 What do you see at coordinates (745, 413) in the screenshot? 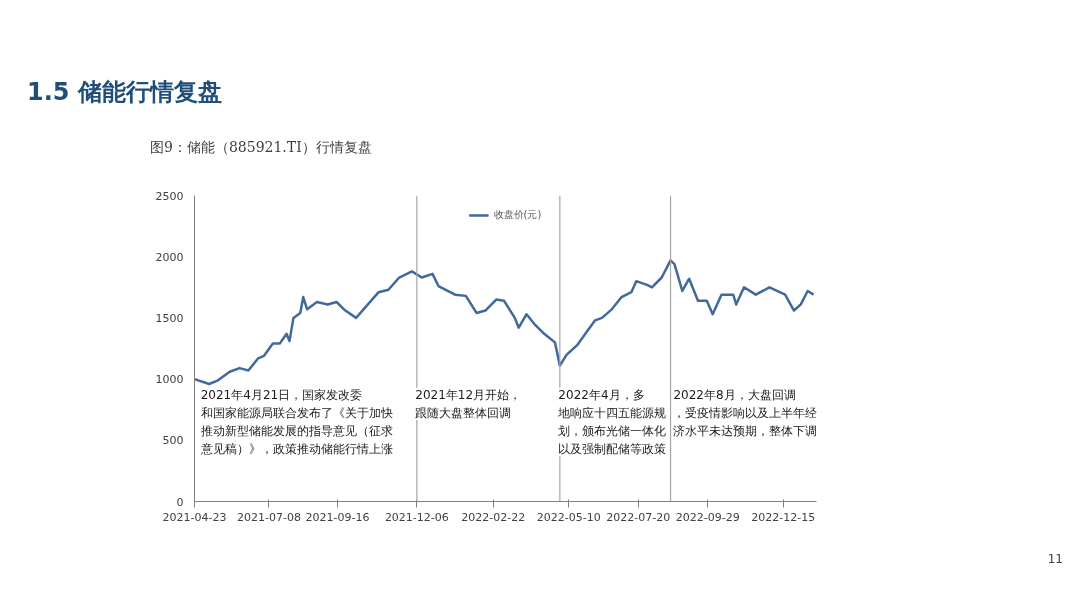
I see `annotation: 2022年8月，大盘回调，受疫情影响以及上半年经济水平未达预期，整体下调` at bounding box center [745, 413].